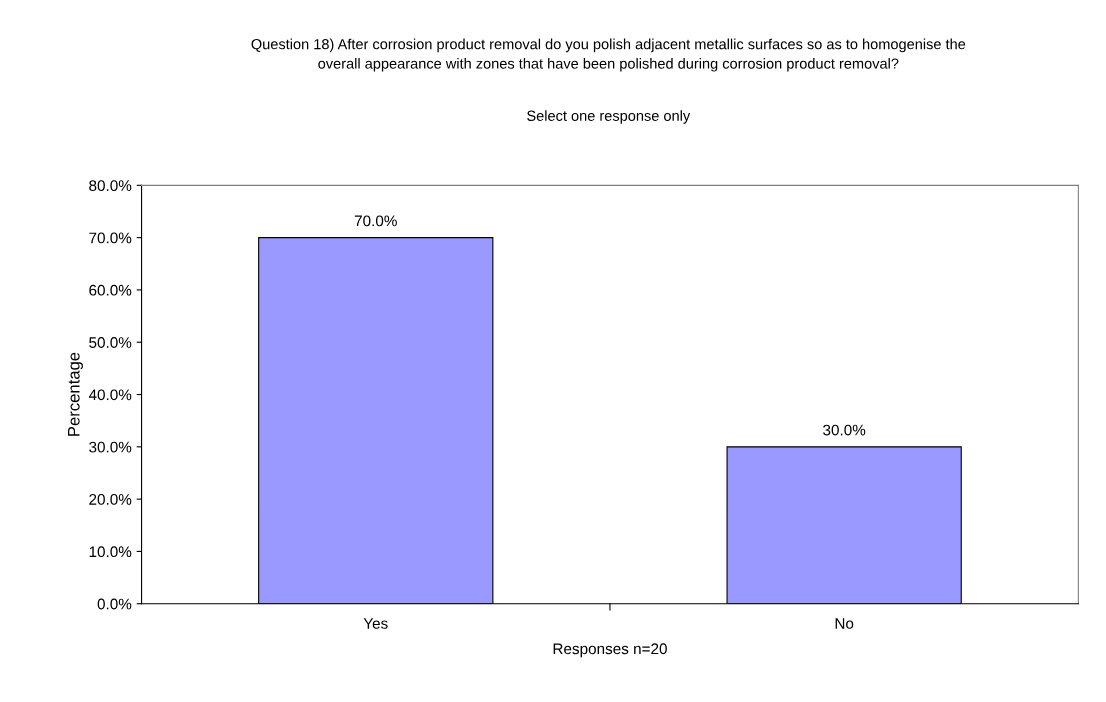 The image size is (1106, 702). I want to click on y-tick-label: 40.0%, so click(110, 395).